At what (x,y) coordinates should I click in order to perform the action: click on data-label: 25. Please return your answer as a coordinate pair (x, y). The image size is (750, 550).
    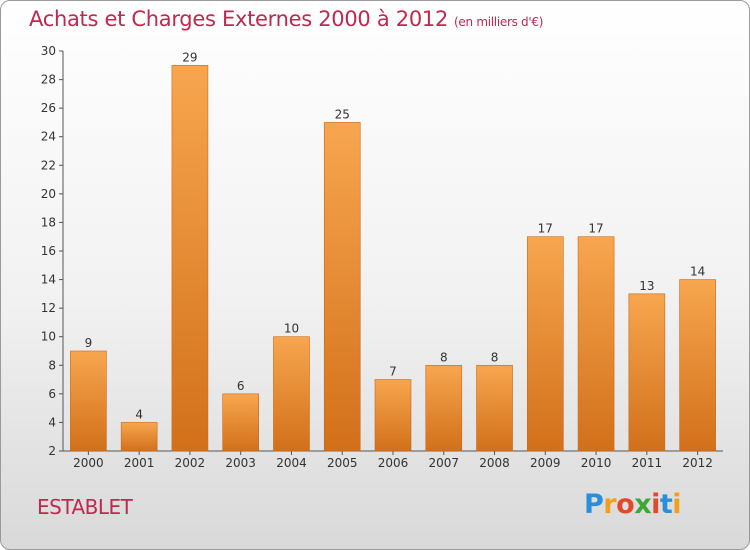
    Looking at the image, I should click on (342, 114).